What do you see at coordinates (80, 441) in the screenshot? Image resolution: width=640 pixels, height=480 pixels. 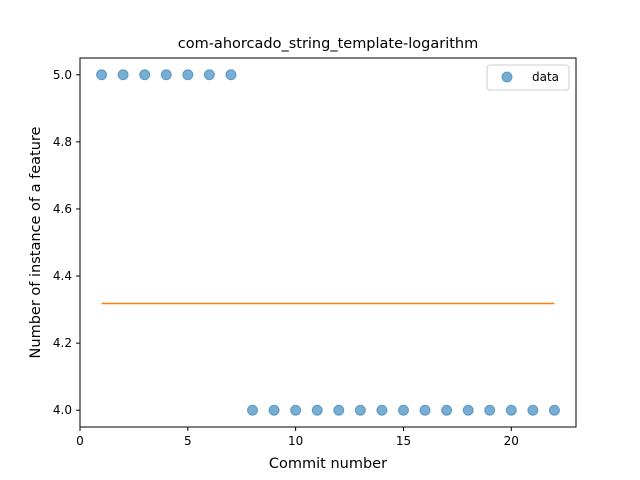 I see `x-tick-label: 0` at bounding box center [80, 441].